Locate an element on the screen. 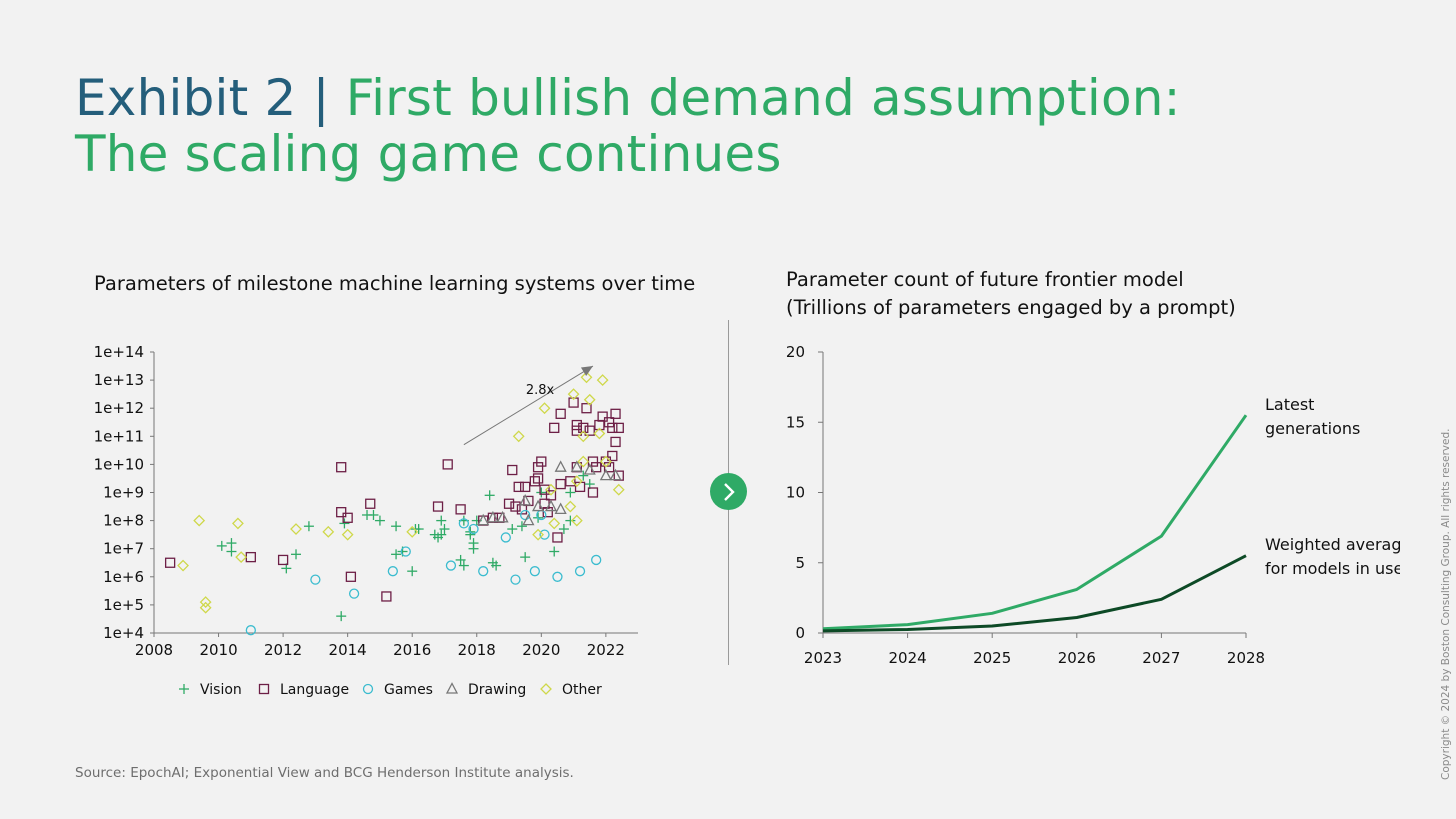  line-x-tick-label: 2027 is located at coordinates (1161, 658).